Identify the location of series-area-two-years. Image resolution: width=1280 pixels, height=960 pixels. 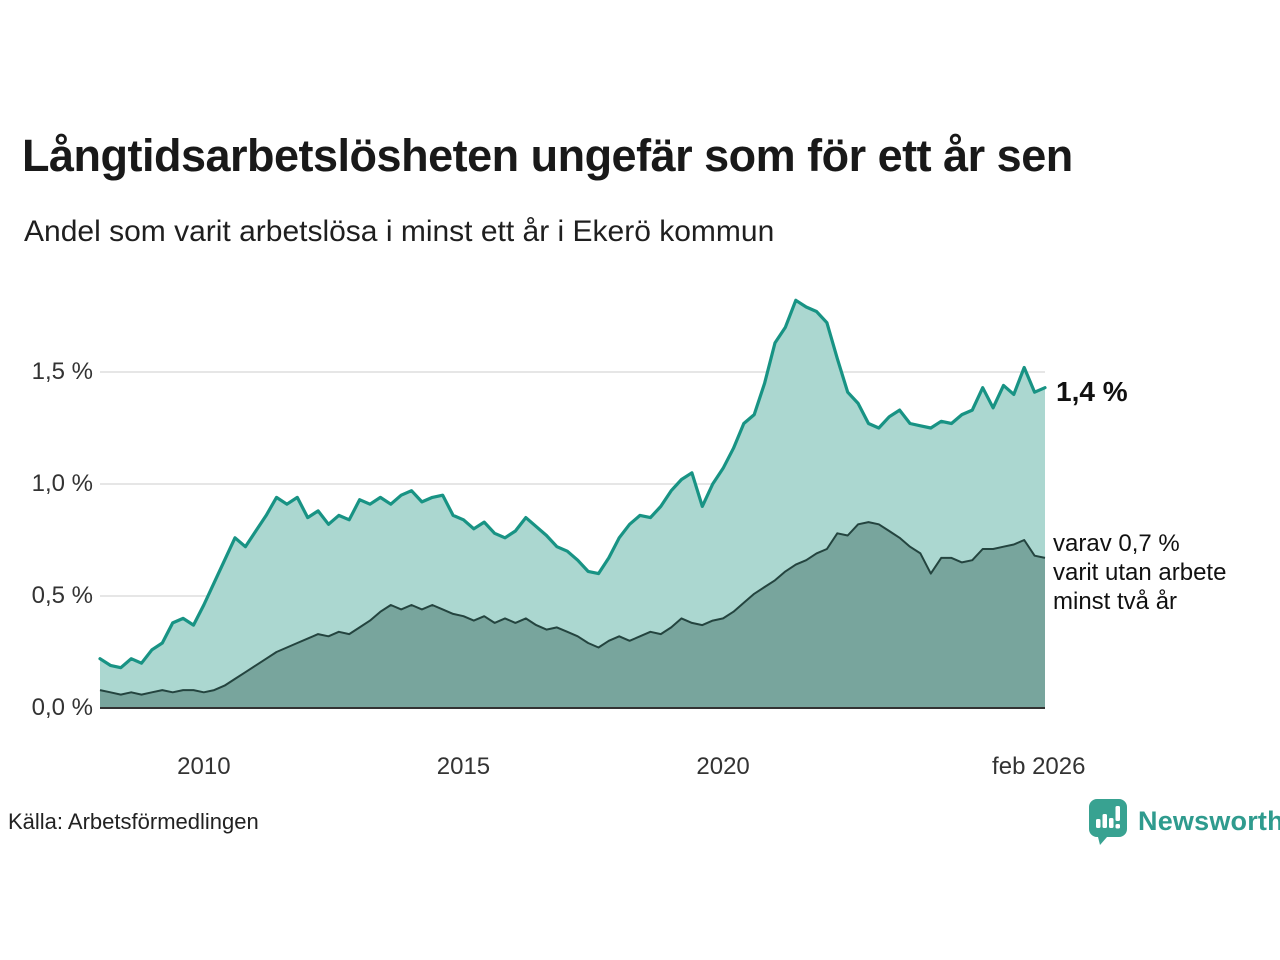
(572, 615).